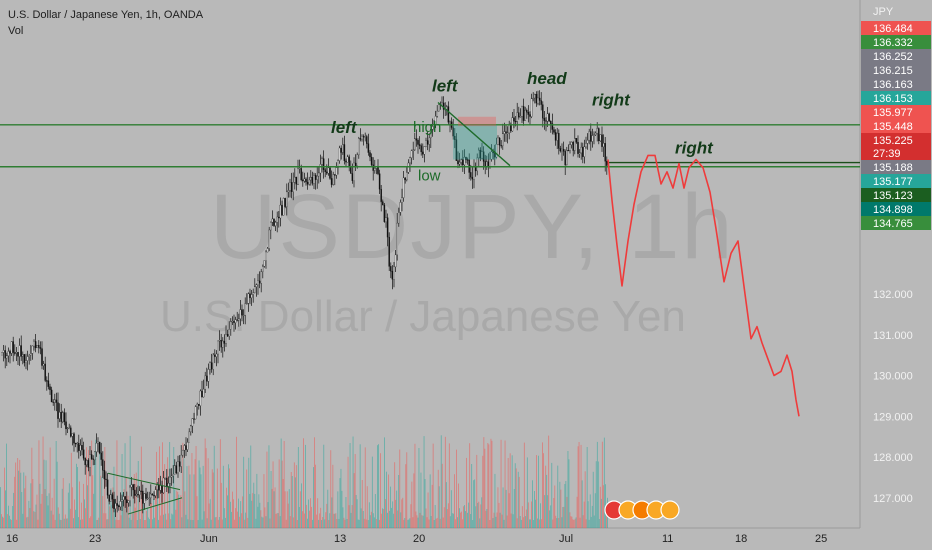 The image size is (932, 550). What do you see at coordinates (883, 12) in the screenshot?
I see `price-axis-currency: JPY` at bounding box center [883, 12].